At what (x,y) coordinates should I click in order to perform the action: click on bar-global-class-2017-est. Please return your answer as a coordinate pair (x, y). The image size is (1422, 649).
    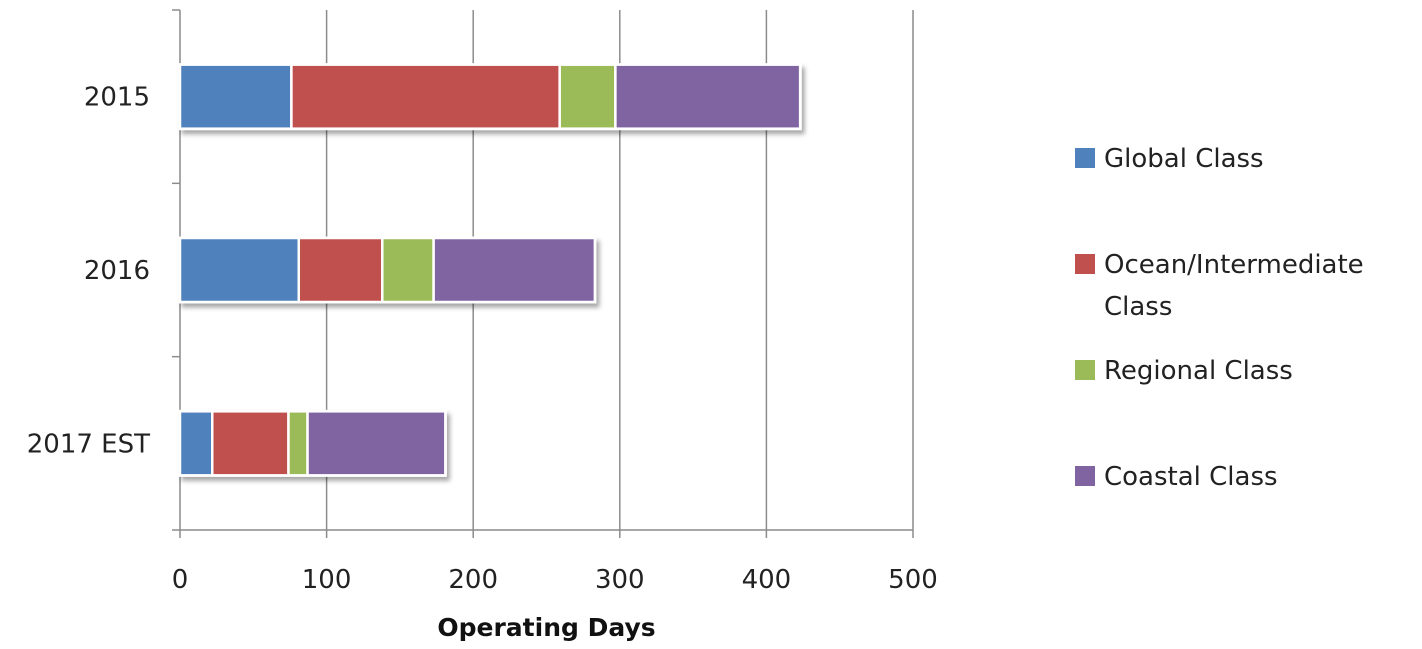
    Looking at the image, I should click on (196, 443).